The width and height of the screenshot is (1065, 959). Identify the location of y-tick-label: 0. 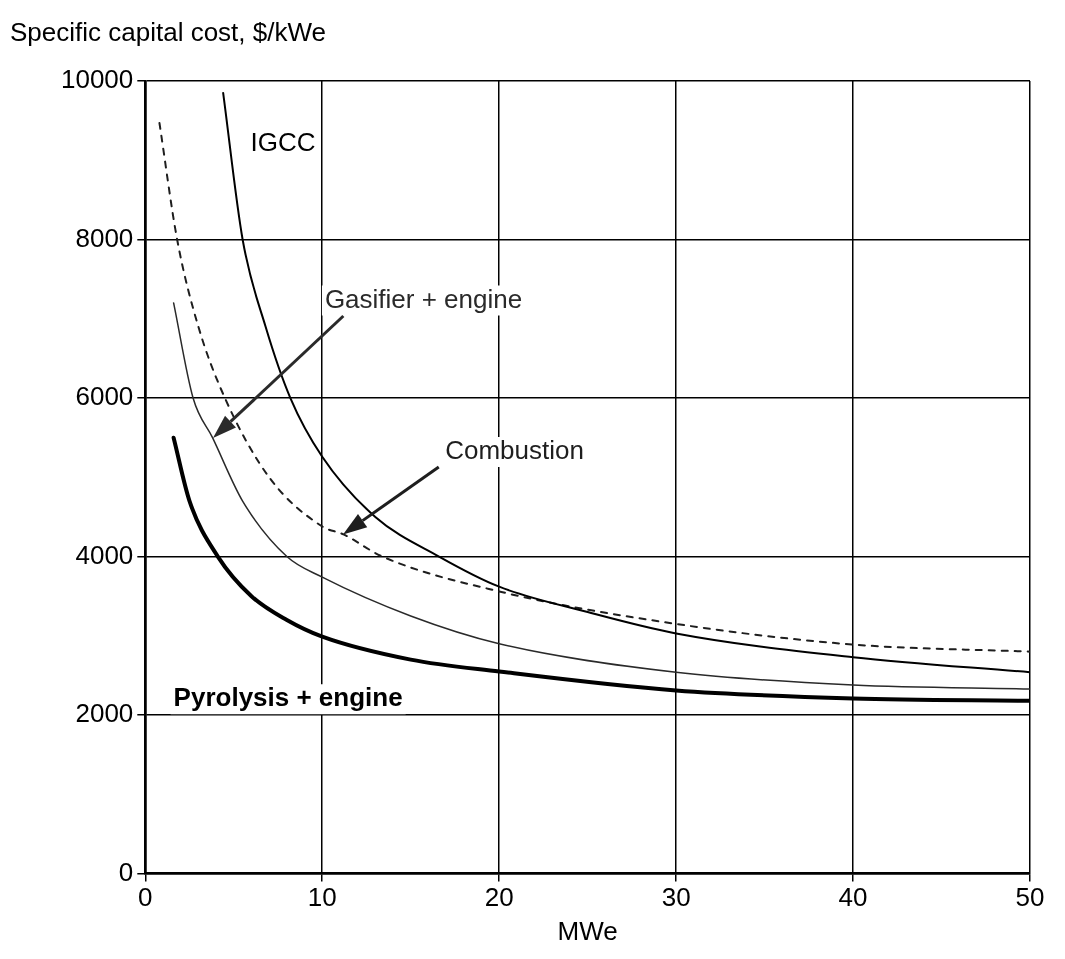
(126, 871).